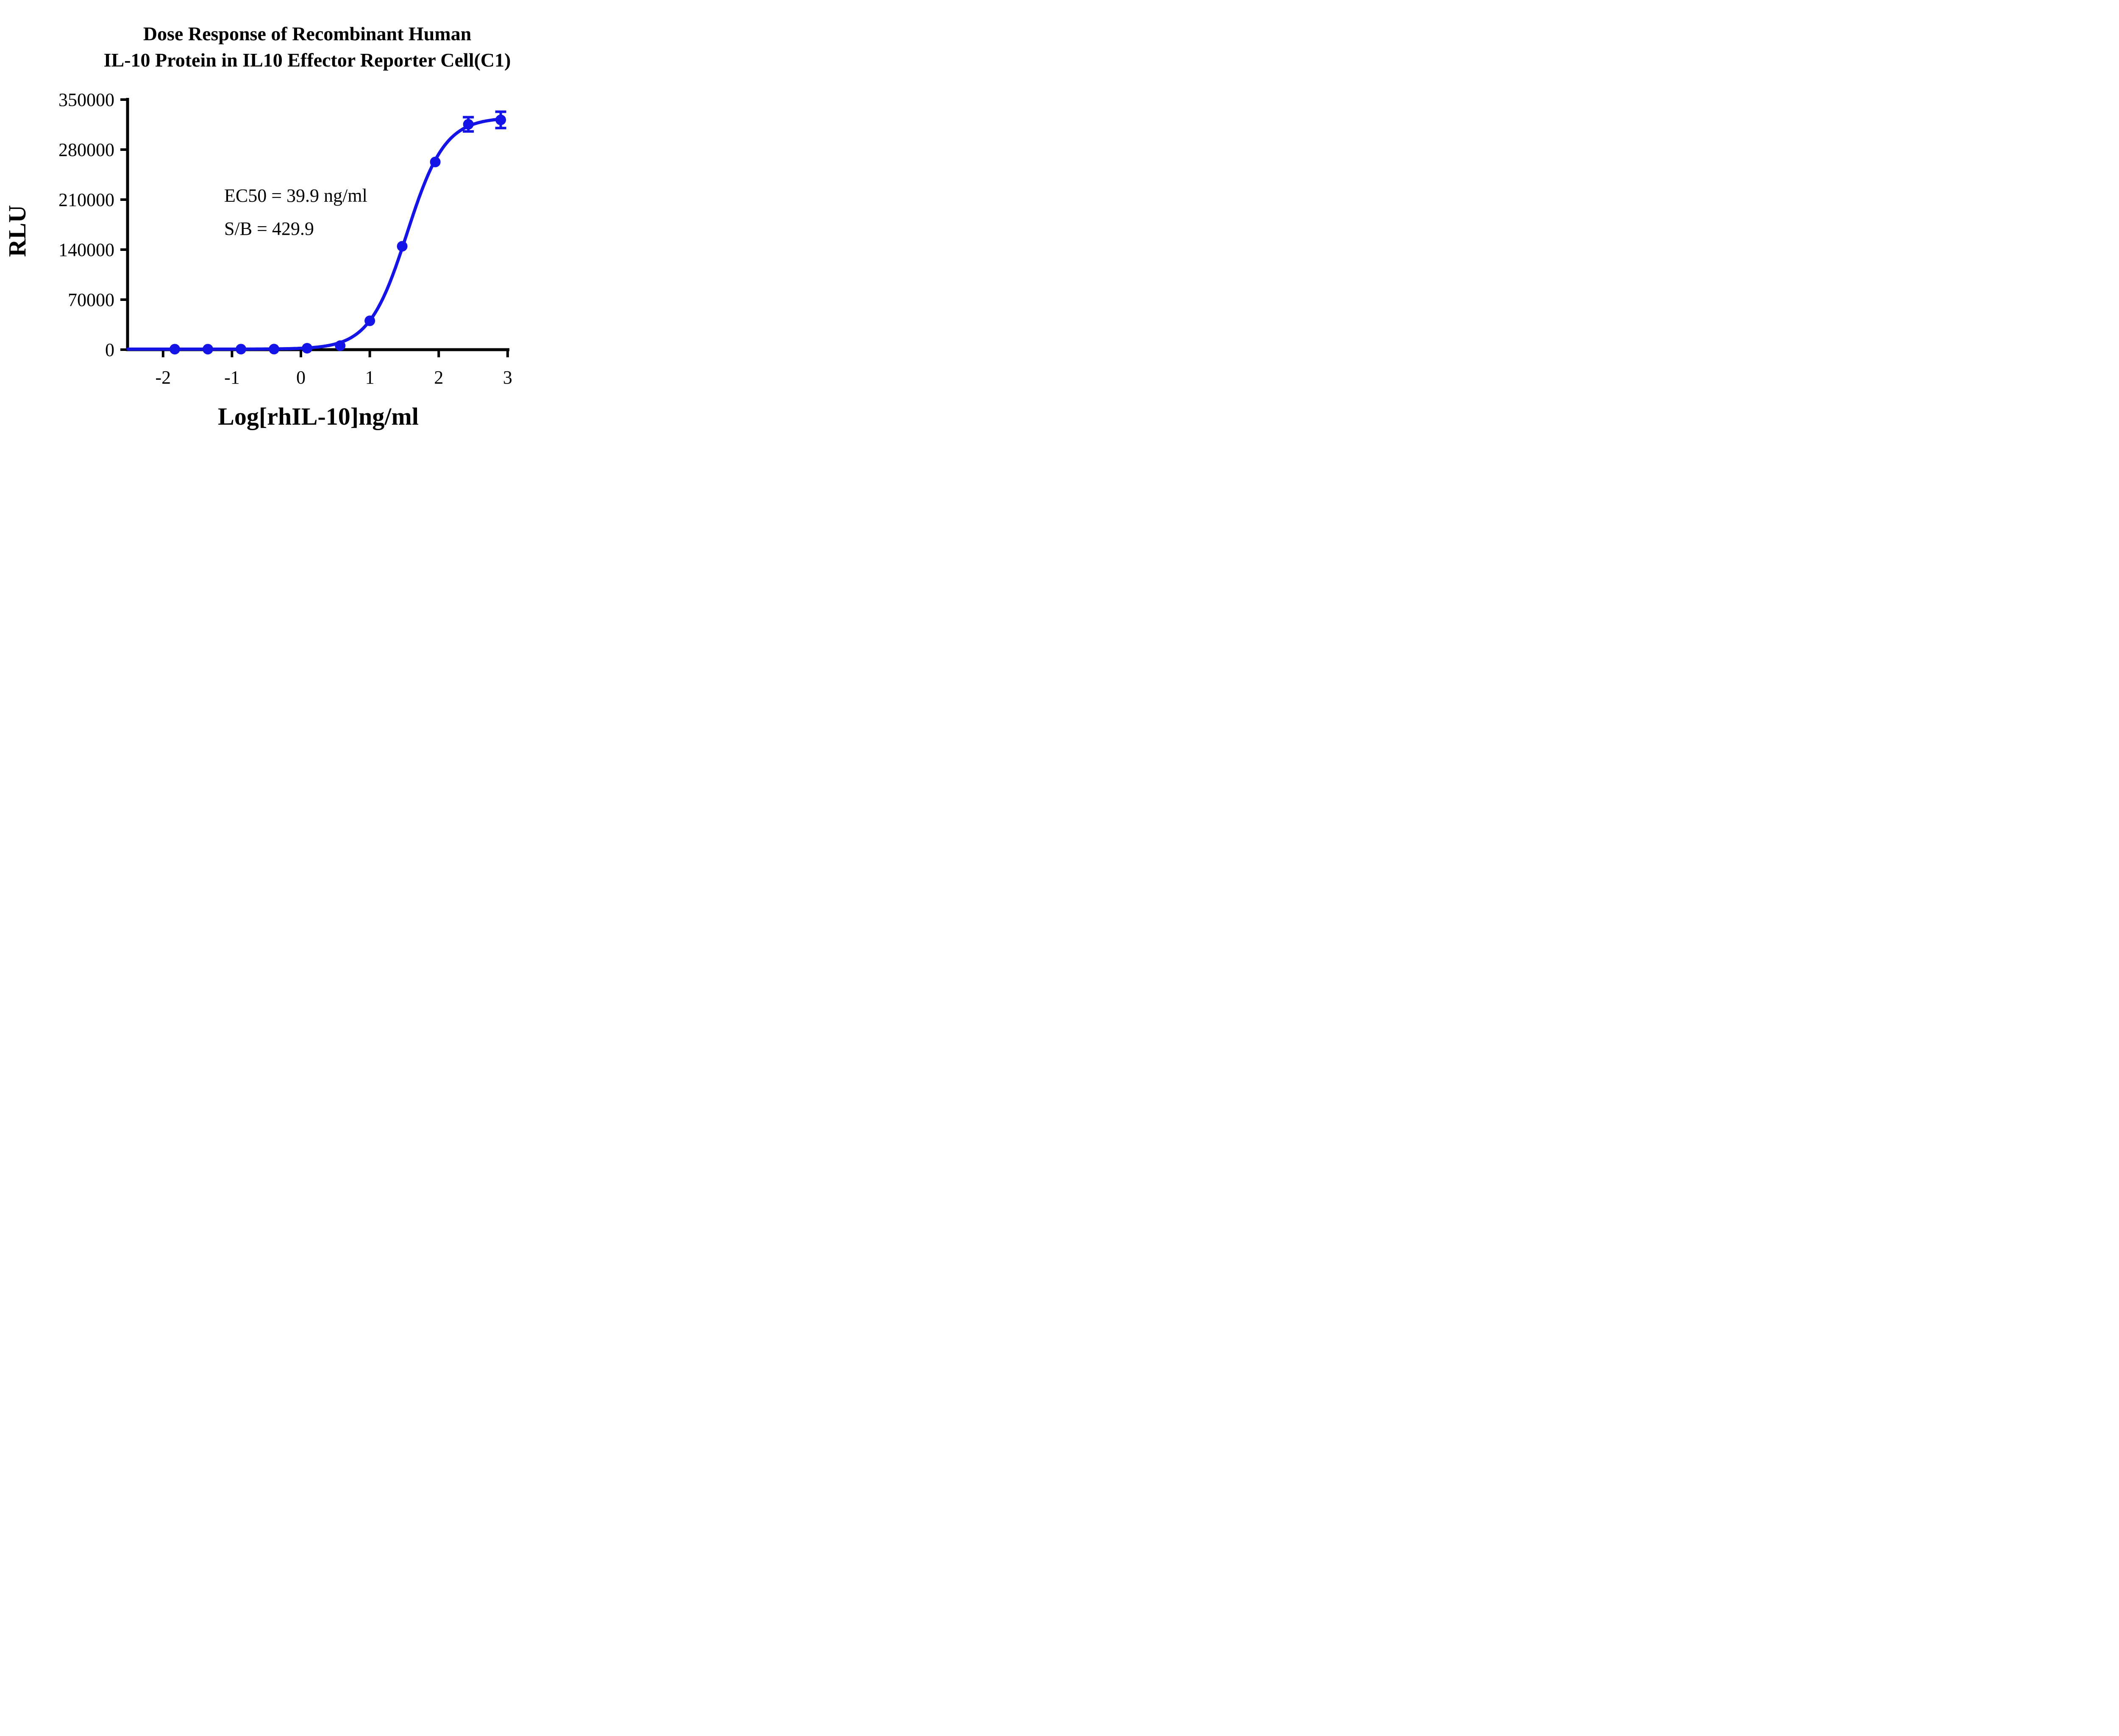  I want to click on x-tick-label: 0, so click(301, 377).